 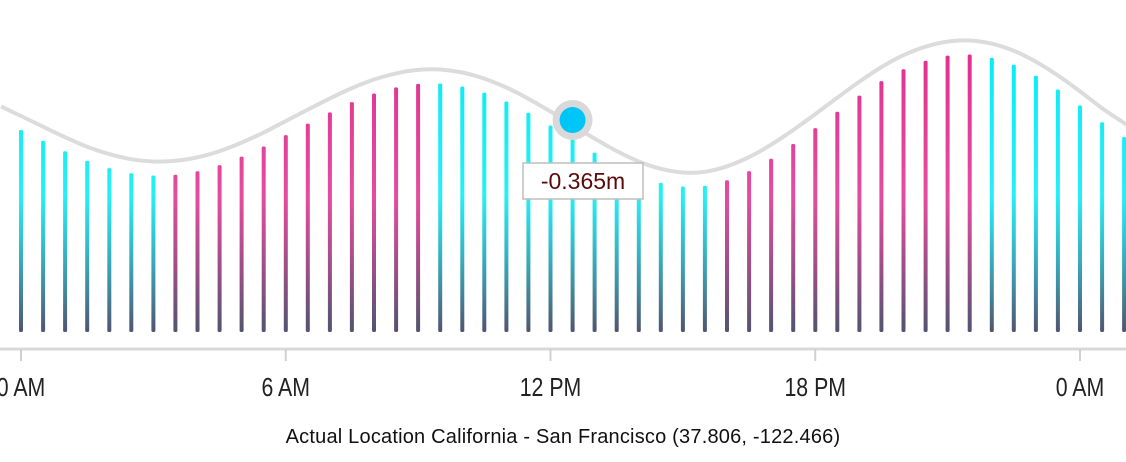 I want to click on value-tooltip-text: -0.365m, so click(x=583, y=181).